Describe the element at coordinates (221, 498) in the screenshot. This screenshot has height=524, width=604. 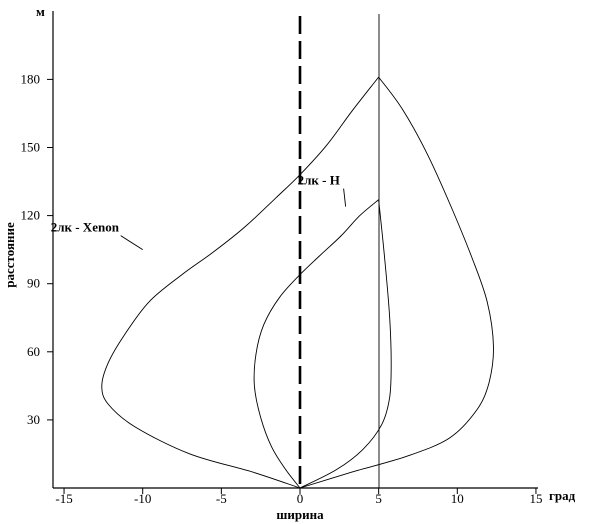
I see `x-tick-label: -5` at that location.